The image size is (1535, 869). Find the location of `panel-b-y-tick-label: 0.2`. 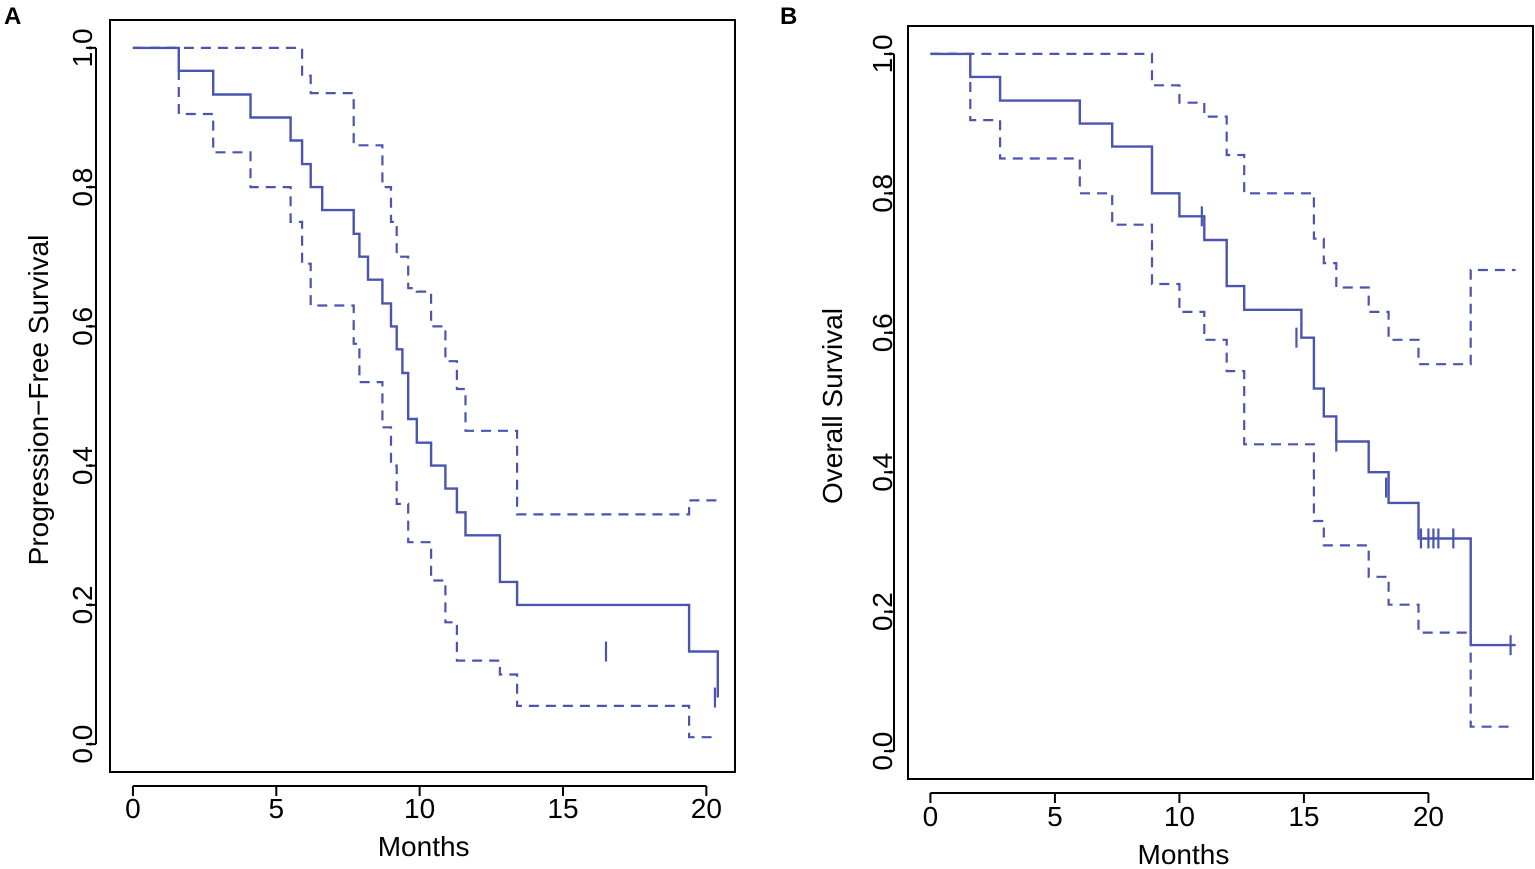

panel-b-y-tick-label: 0.2 is located at coordinates (882, 611).